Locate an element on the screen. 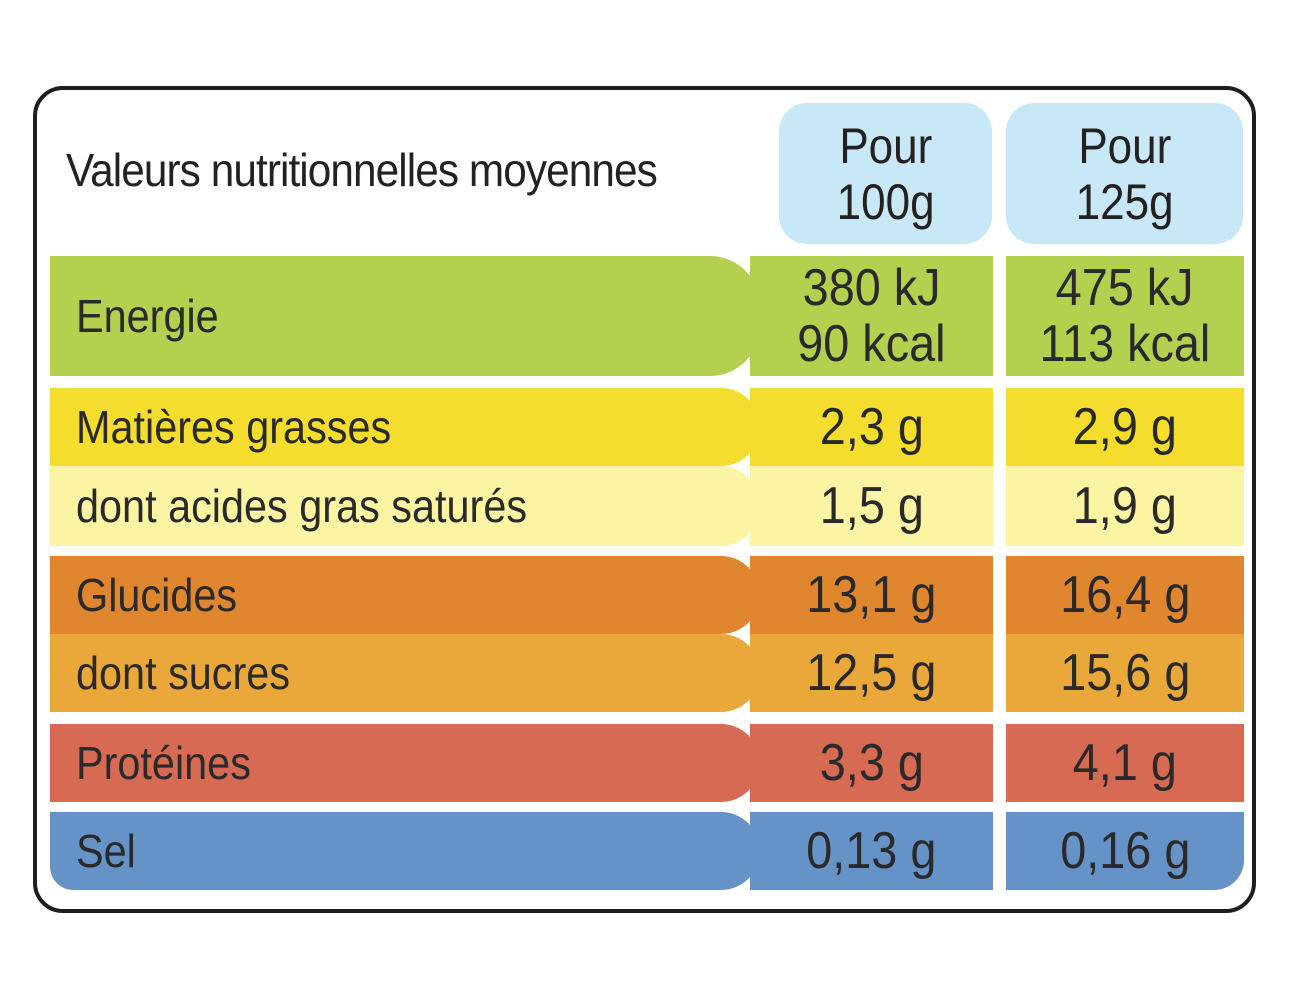 Image resolution: width=1293 pixels, height=1000 pixels. row-label-cell: Protéines is located at coordinates (405, 763).